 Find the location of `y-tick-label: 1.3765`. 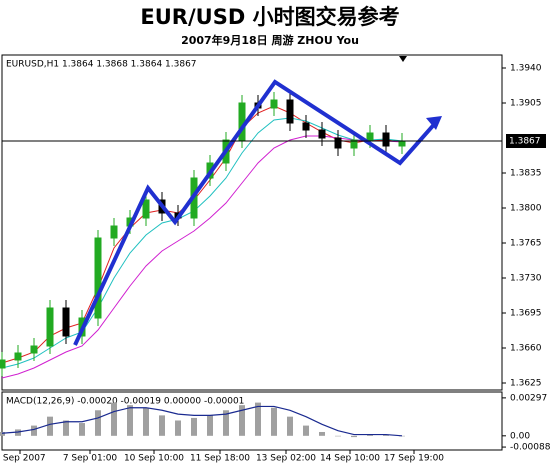

y-tick-label: 1.3765 is located at coordinates (526, 244).